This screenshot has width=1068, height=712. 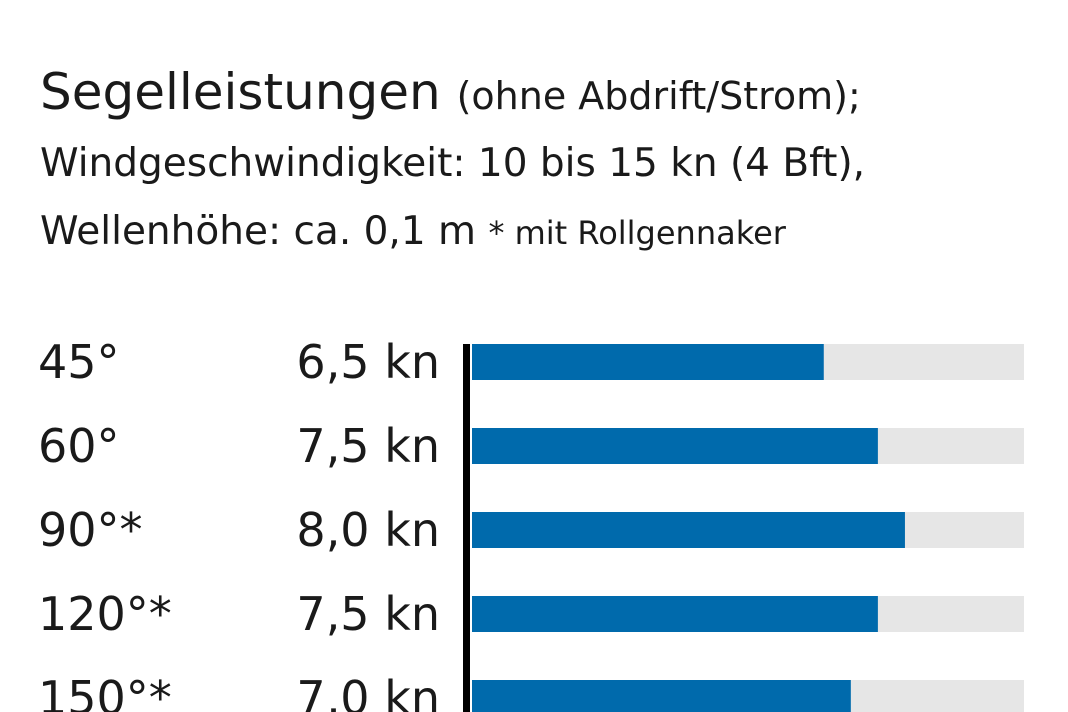 What do you see at coordinates (105, 614) in the screenshot?
I see `category-label: 120°*` at bounding box center [105, 614].